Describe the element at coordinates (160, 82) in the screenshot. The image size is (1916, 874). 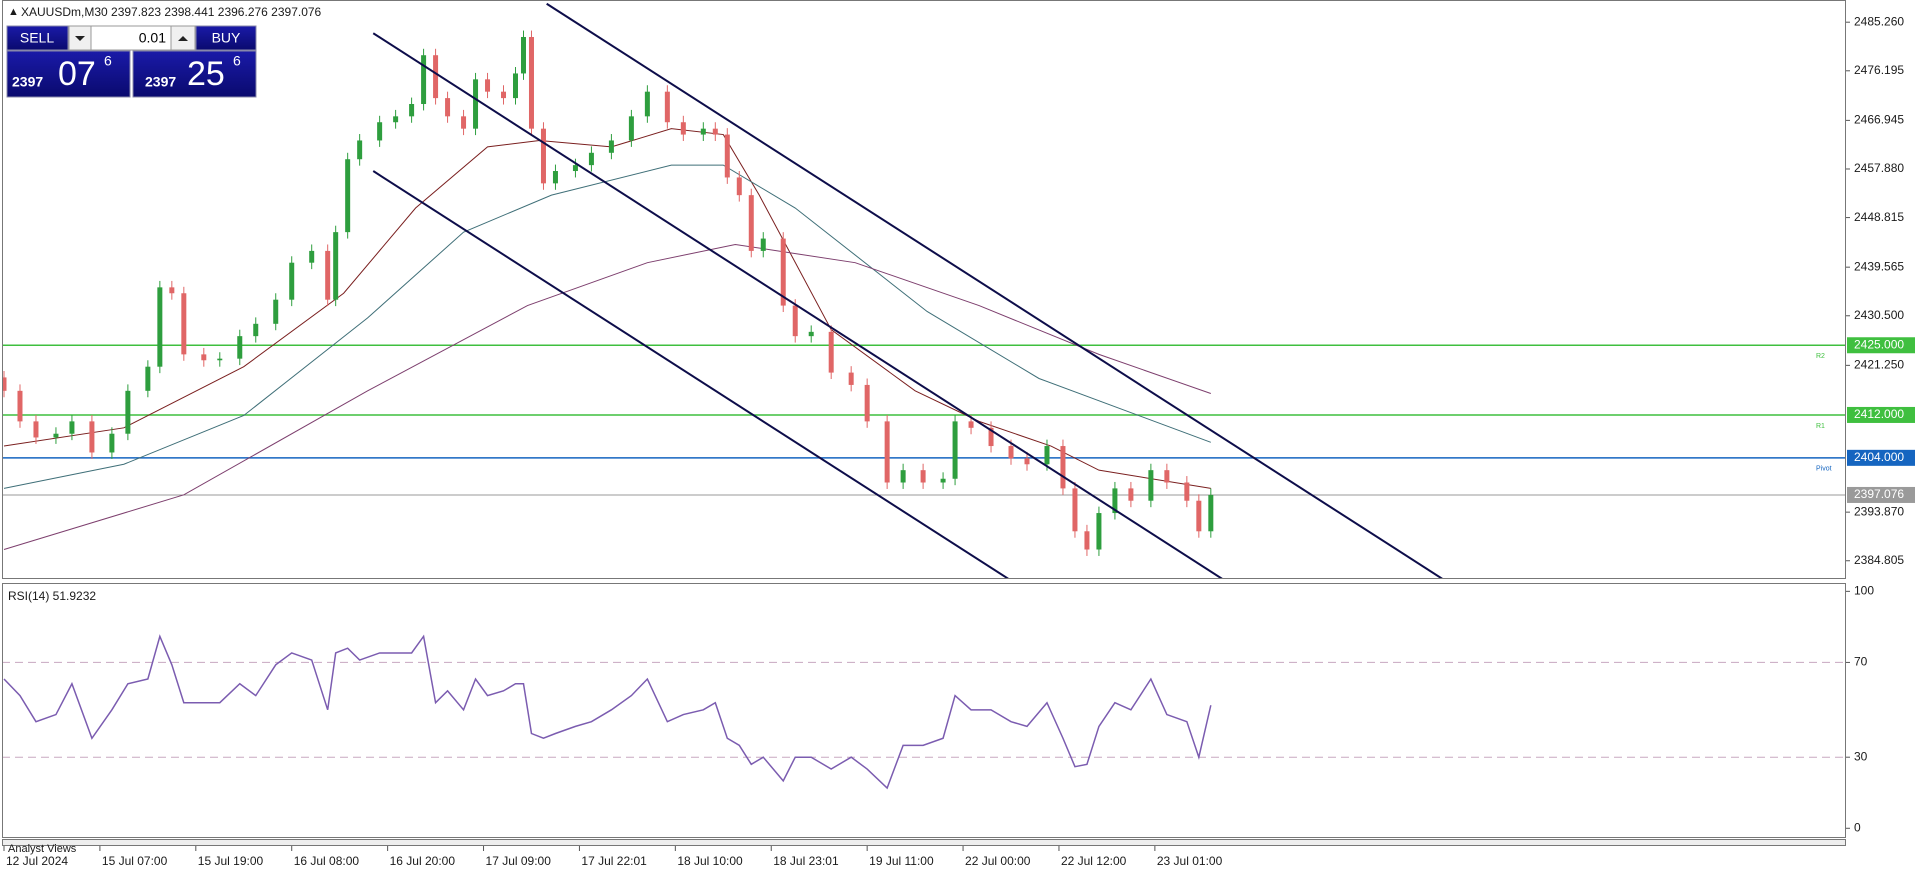
I see `buy-price-big: 2397` at that location.